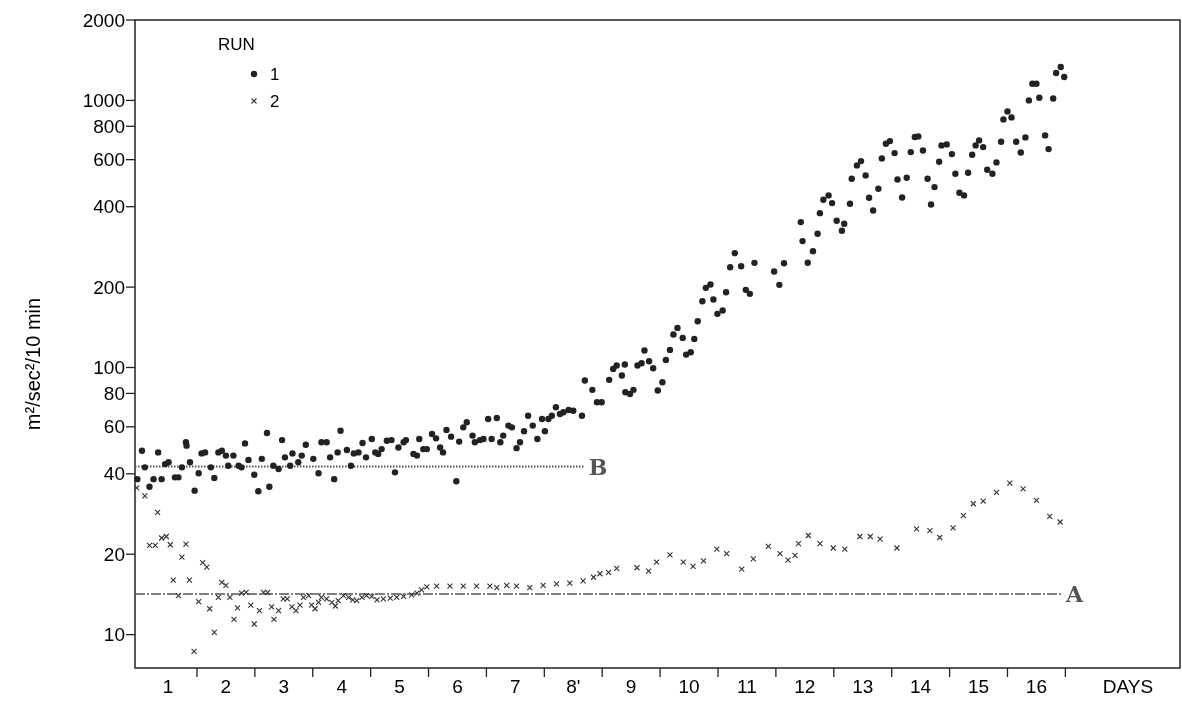 This screenshot has width=1182, height=701. Describe the element at coordinates (109, 126) in the screenshot. I see `y-tick-label: 800` at that location.